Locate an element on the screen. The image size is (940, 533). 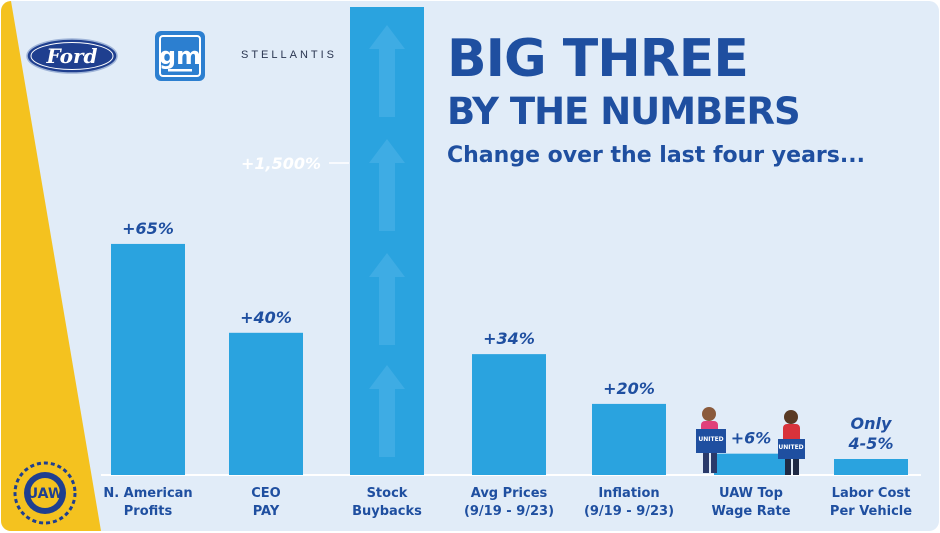
svg-text: Ford is located at coordinates (72, 56).